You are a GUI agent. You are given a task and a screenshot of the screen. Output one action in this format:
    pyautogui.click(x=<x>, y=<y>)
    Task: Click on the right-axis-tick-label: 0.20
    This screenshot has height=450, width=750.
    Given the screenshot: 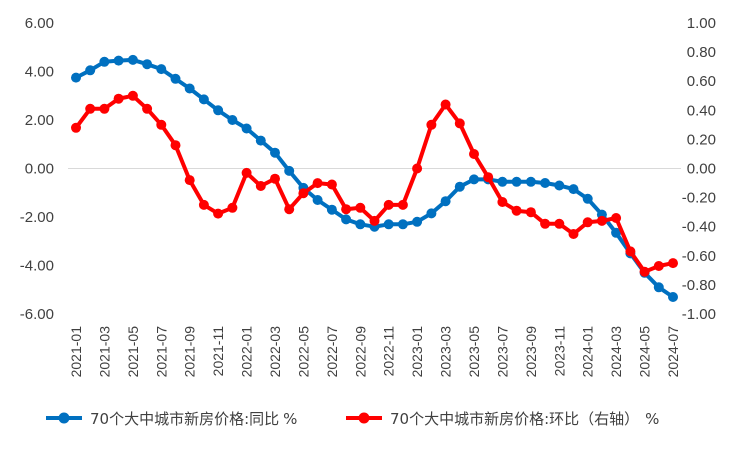 What is the action you would take?
    pyautogui.click(x=701, y=139)
    